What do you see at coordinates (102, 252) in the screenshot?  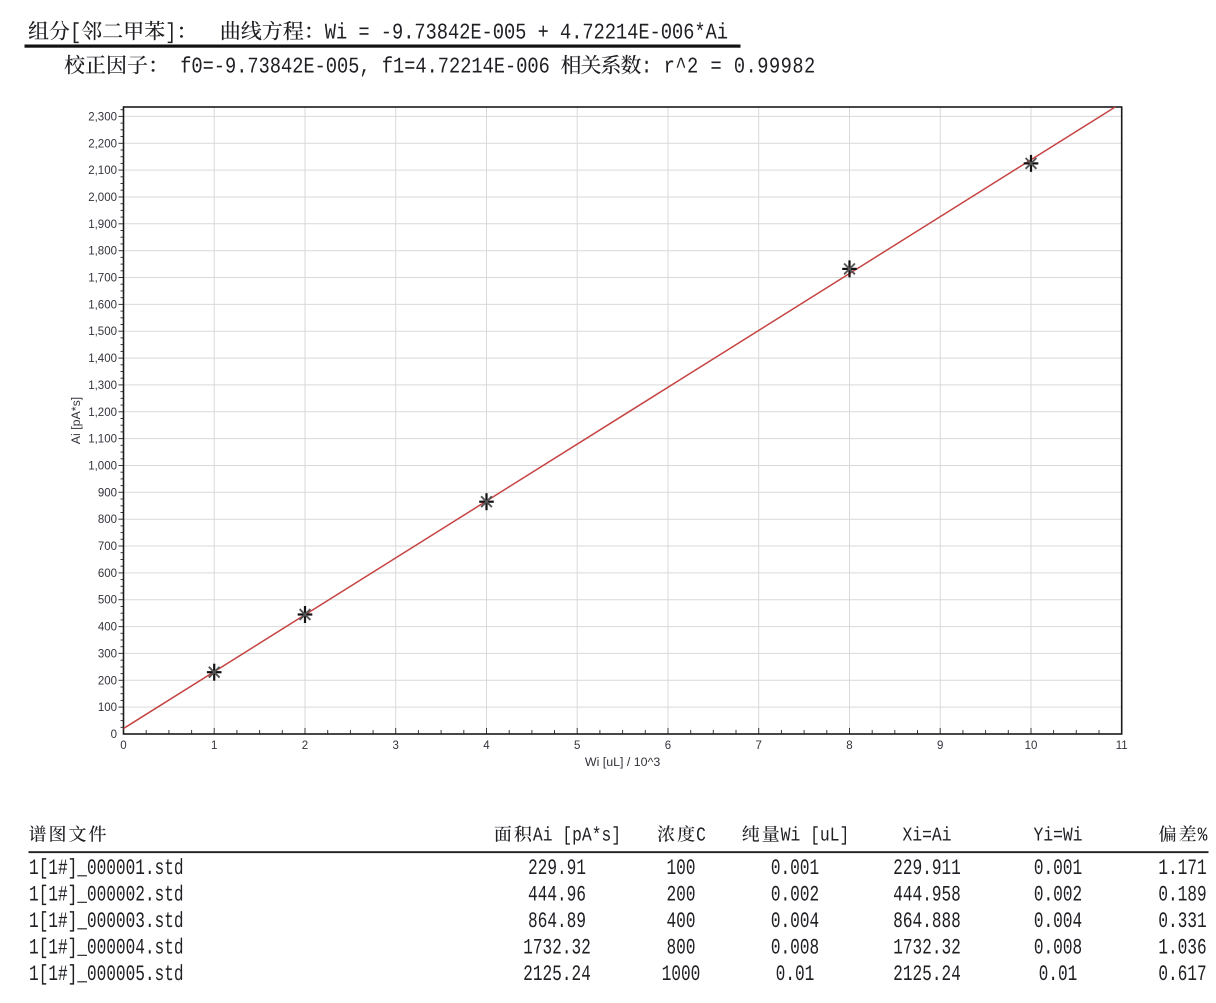 I see `svg-text: 1,800` at bounding box center [102, 252].